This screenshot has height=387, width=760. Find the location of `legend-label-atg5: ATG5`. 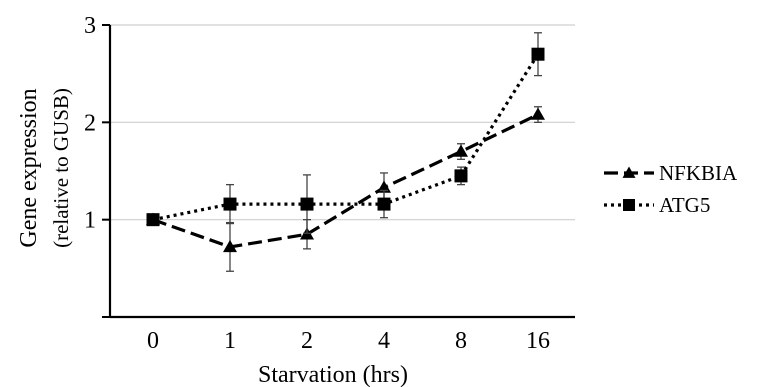

legend-label-atg5: ATG5 is located at coordinates (684, 205).